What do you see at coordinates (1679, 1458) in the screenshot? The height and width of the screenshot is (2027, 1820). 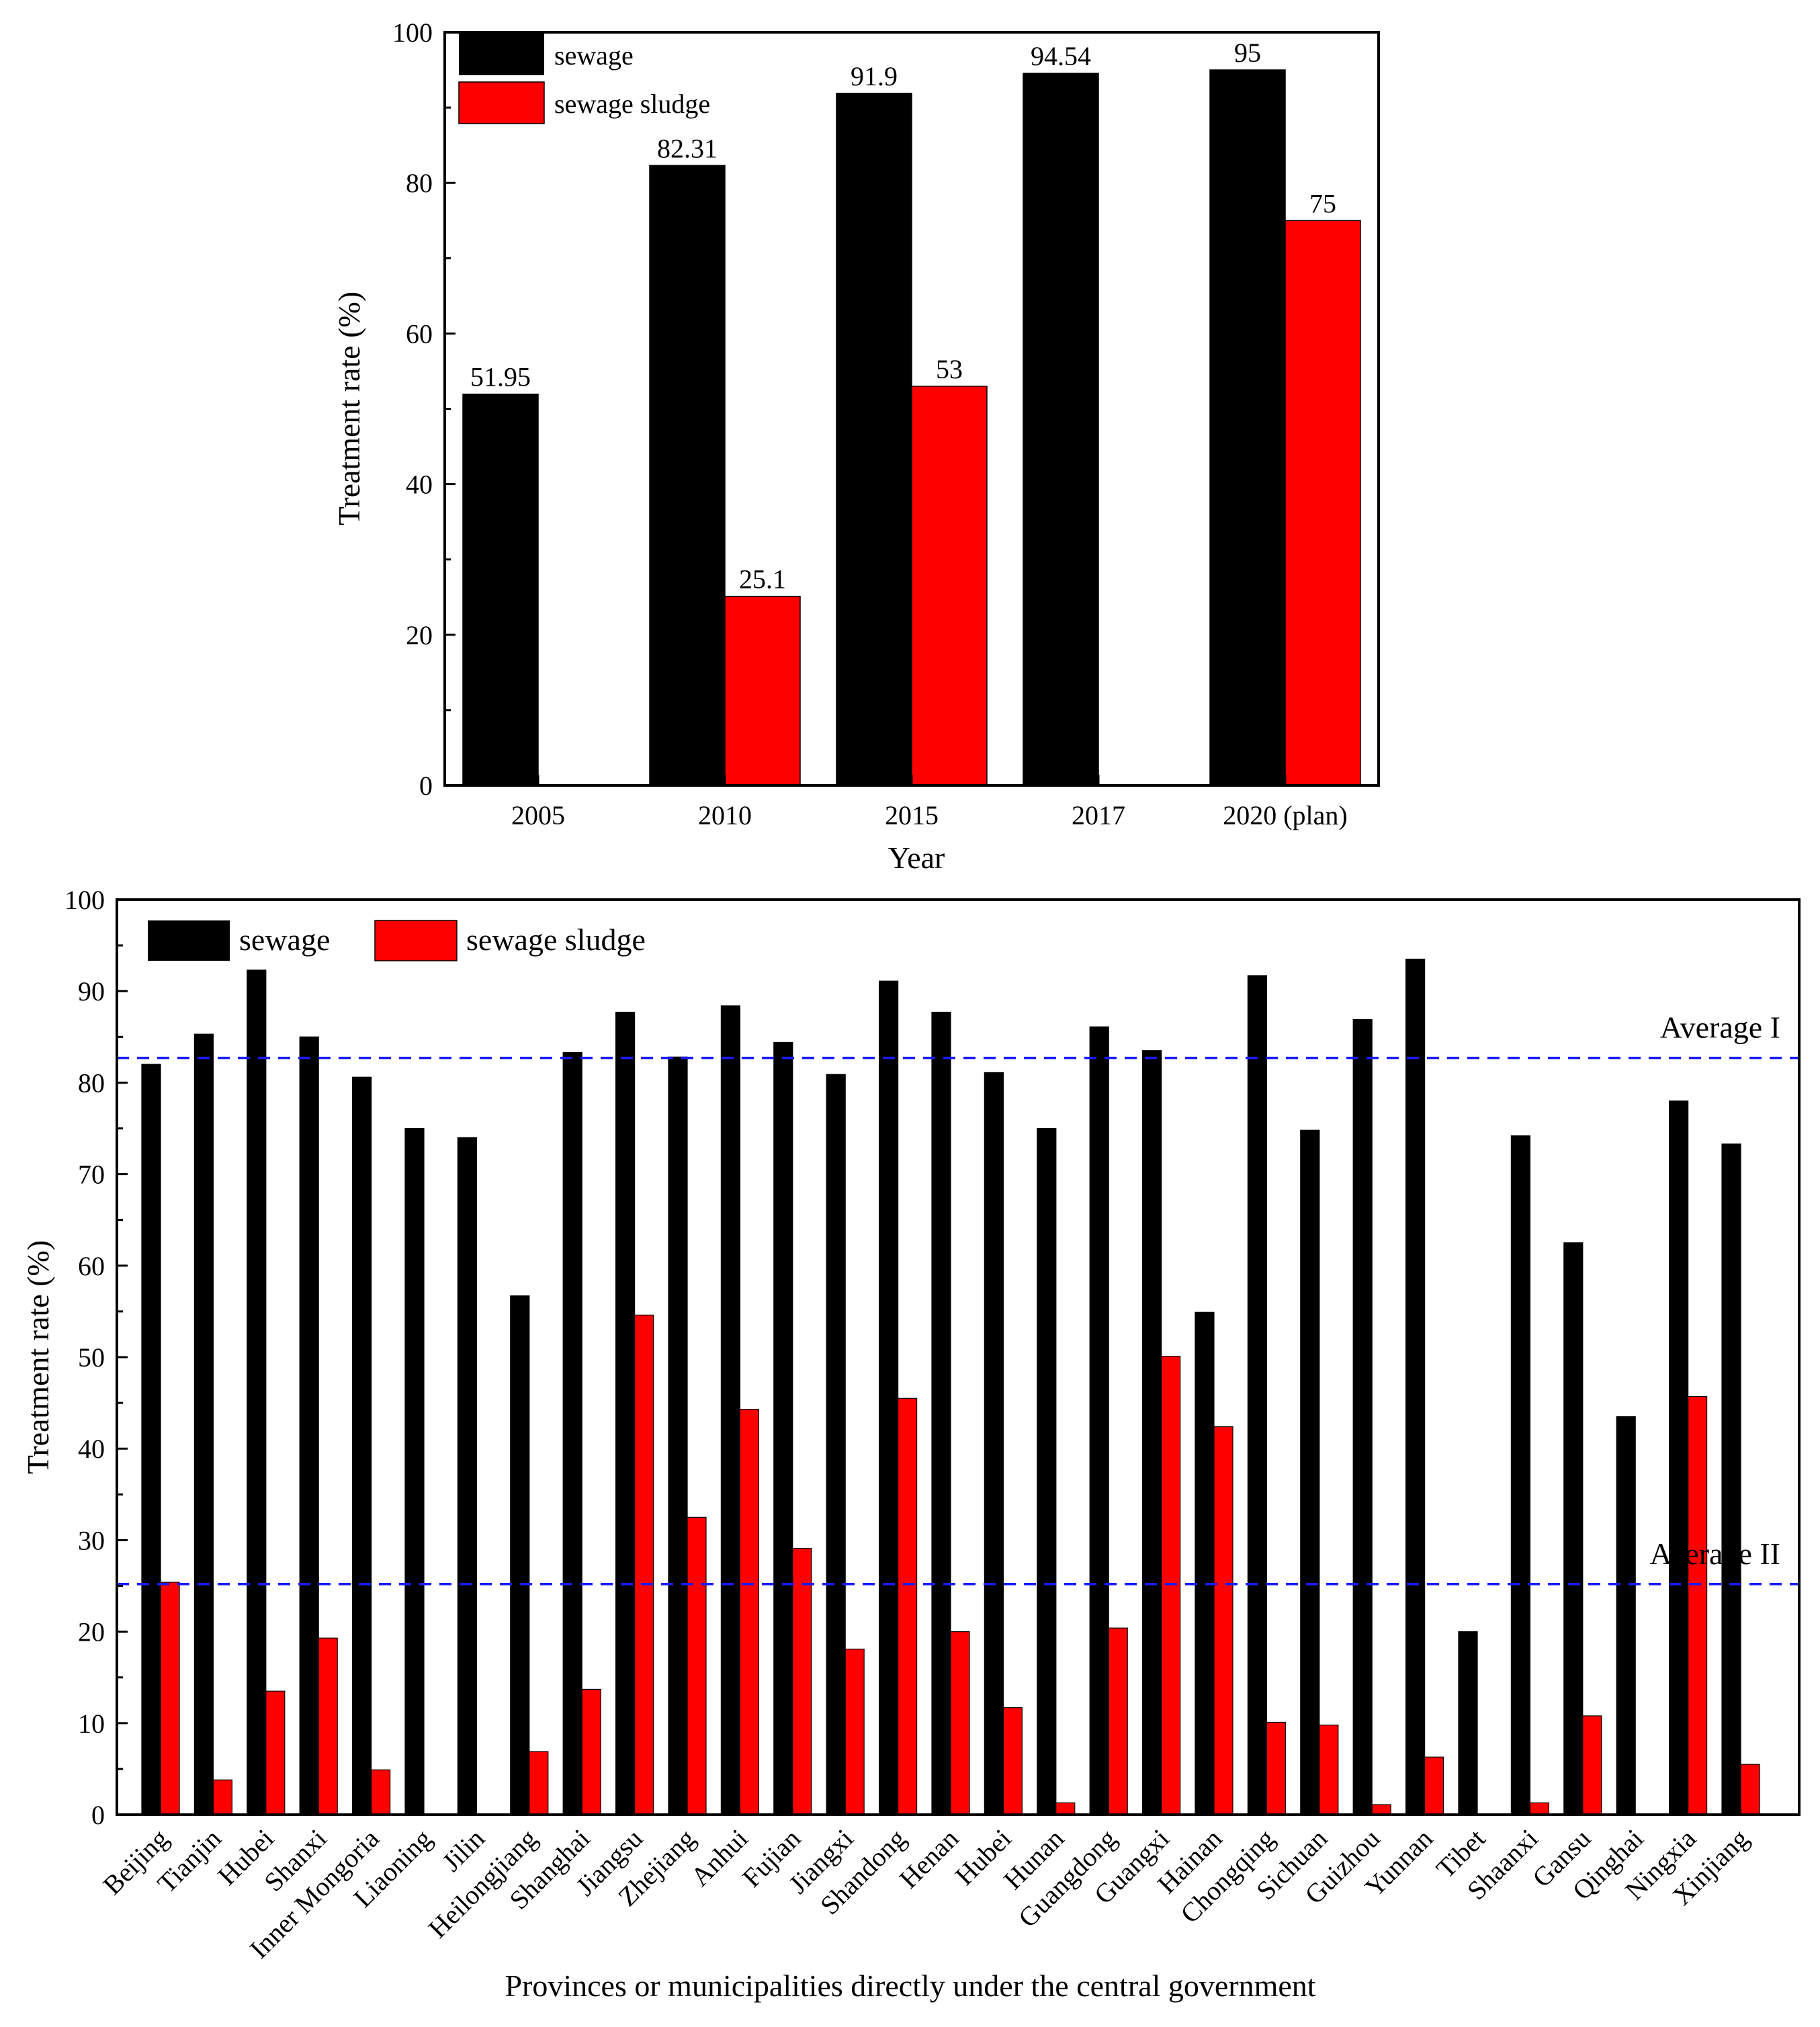 I see `bottom-bar-sewage-29-ningxia` at bounding box center [1679, 1458].